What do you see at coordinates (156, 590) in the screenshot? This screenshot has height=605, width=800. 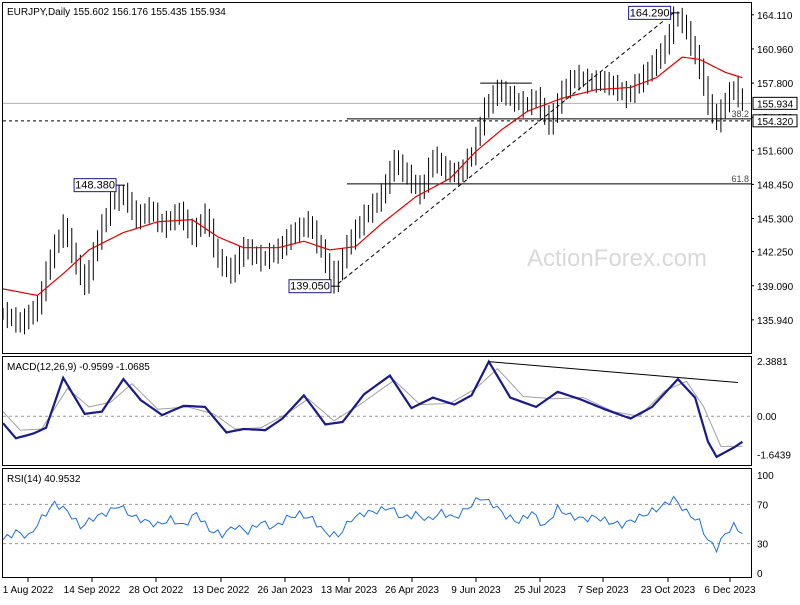 I see `date-axis-label: 28 Oct 2022` at bounding box center [156, 590].